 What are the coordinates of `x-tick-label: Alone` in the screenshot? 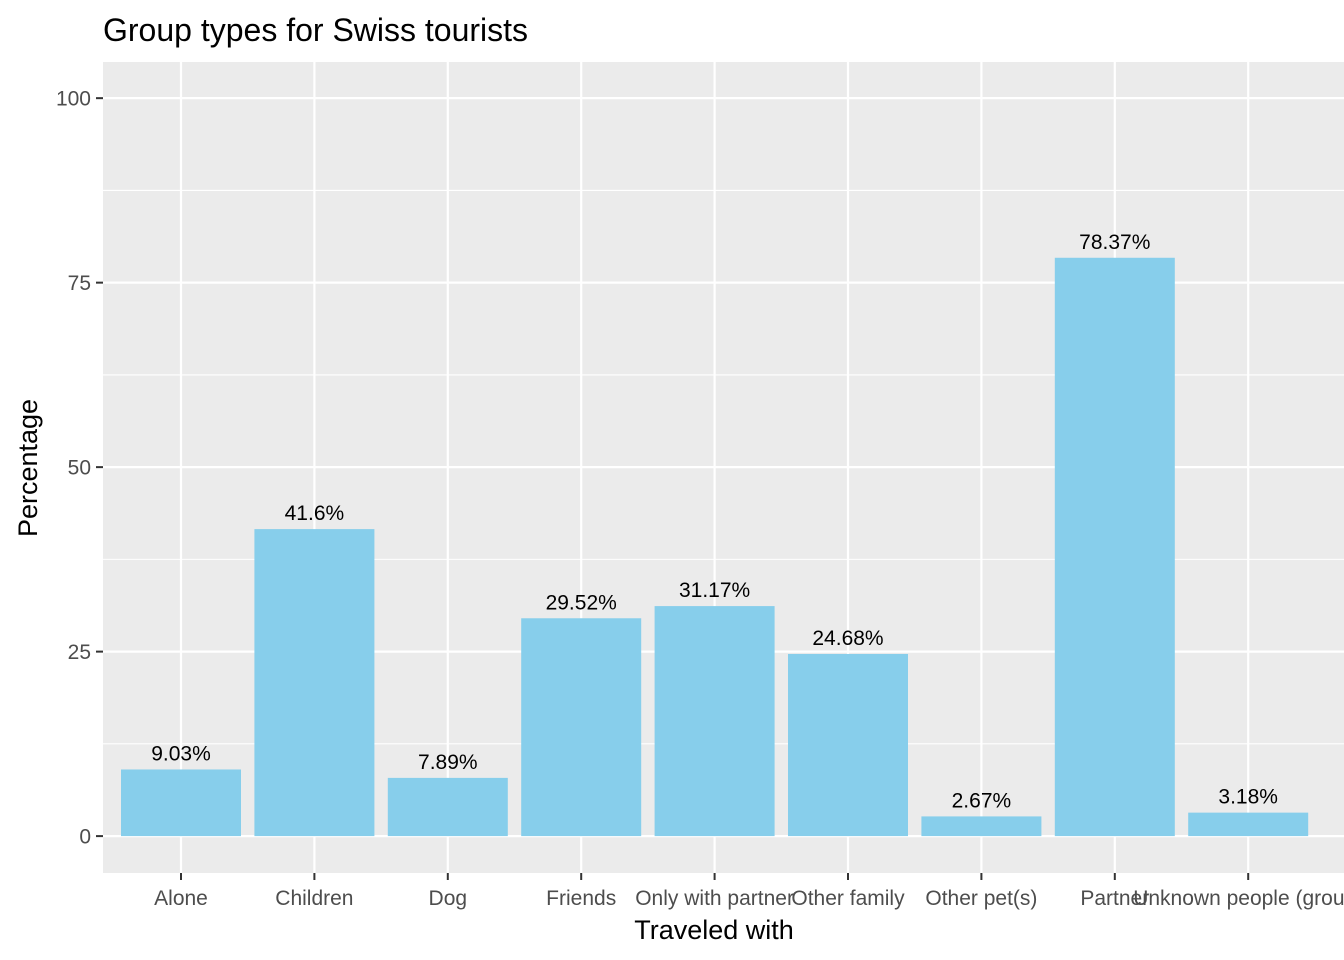 It's located at (181, 898).